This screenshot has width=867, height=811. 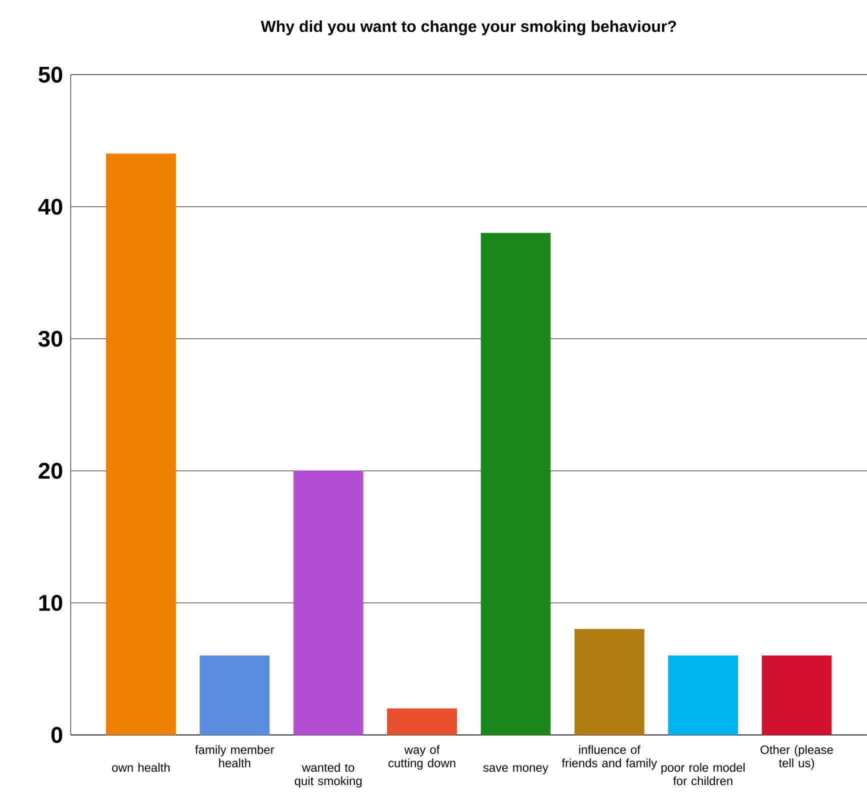 I want to click on x-tick-label: save money, so click(x=515, y=769).